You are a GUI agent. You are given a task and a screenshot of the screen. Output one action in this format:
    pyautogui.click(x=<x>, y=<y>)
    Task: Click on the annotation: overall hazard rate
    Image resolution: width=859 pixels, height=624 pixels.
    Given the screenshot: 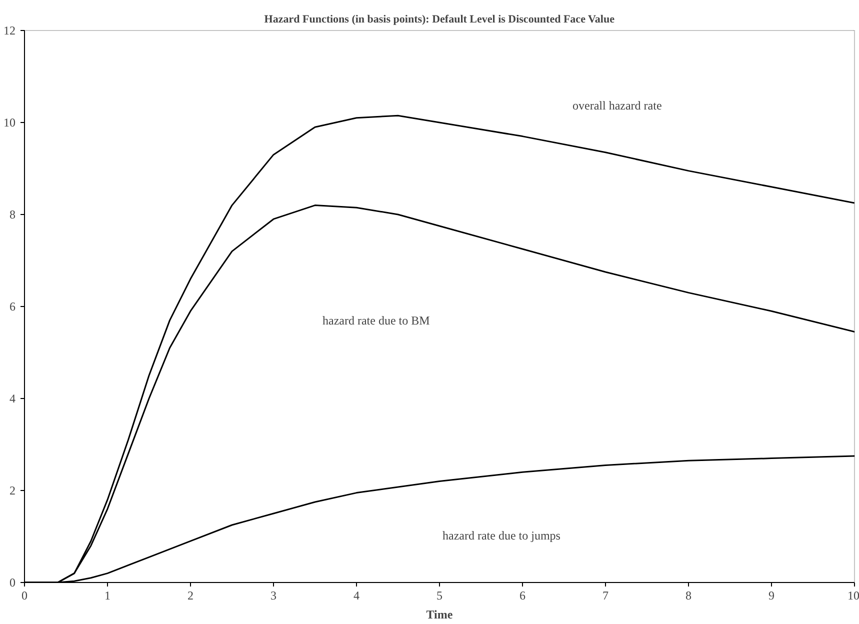 What is the action you would take?
    pyautogui.click(x=617, y=105)
    